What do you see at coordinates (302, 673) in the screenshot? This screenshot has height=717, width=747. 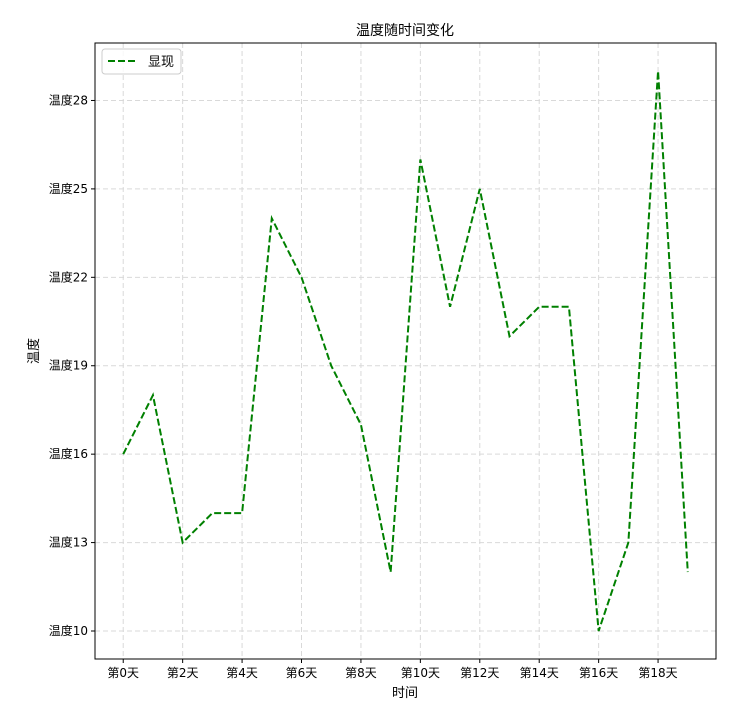 I see `x-tick-label: 第6天` at bounding box center [302, 673].